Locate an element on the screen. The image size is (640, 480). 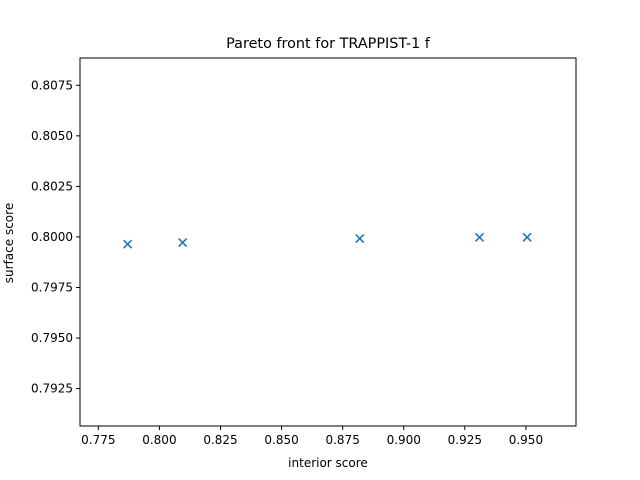
y-tick-label: 0.7925 is located at coordinates (52, 389).